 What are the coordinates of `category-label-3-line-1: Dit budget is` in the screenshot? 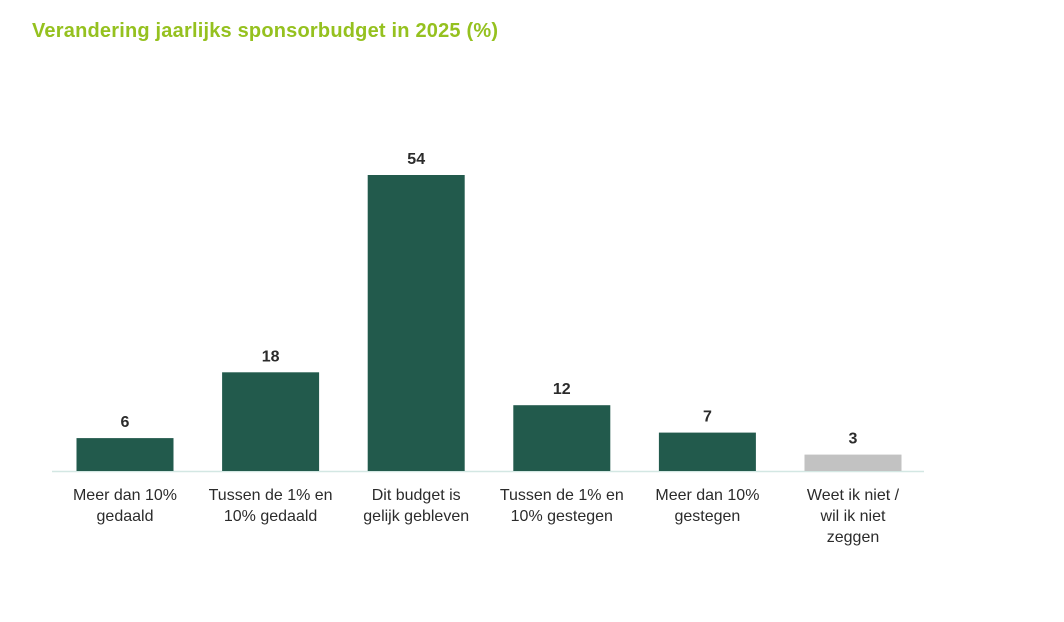 It's located at (416, 495).